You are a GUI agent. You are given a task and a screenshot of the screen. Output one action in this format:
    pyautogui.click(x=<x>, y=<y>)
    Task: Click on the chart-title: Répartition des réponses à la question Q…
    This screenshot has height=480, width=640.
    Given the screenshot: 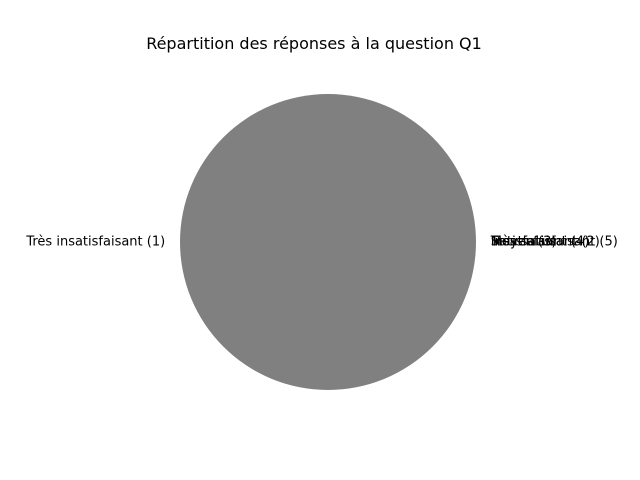 What is the action you would take?
    pyautogui.click(x=314, y=43)
    